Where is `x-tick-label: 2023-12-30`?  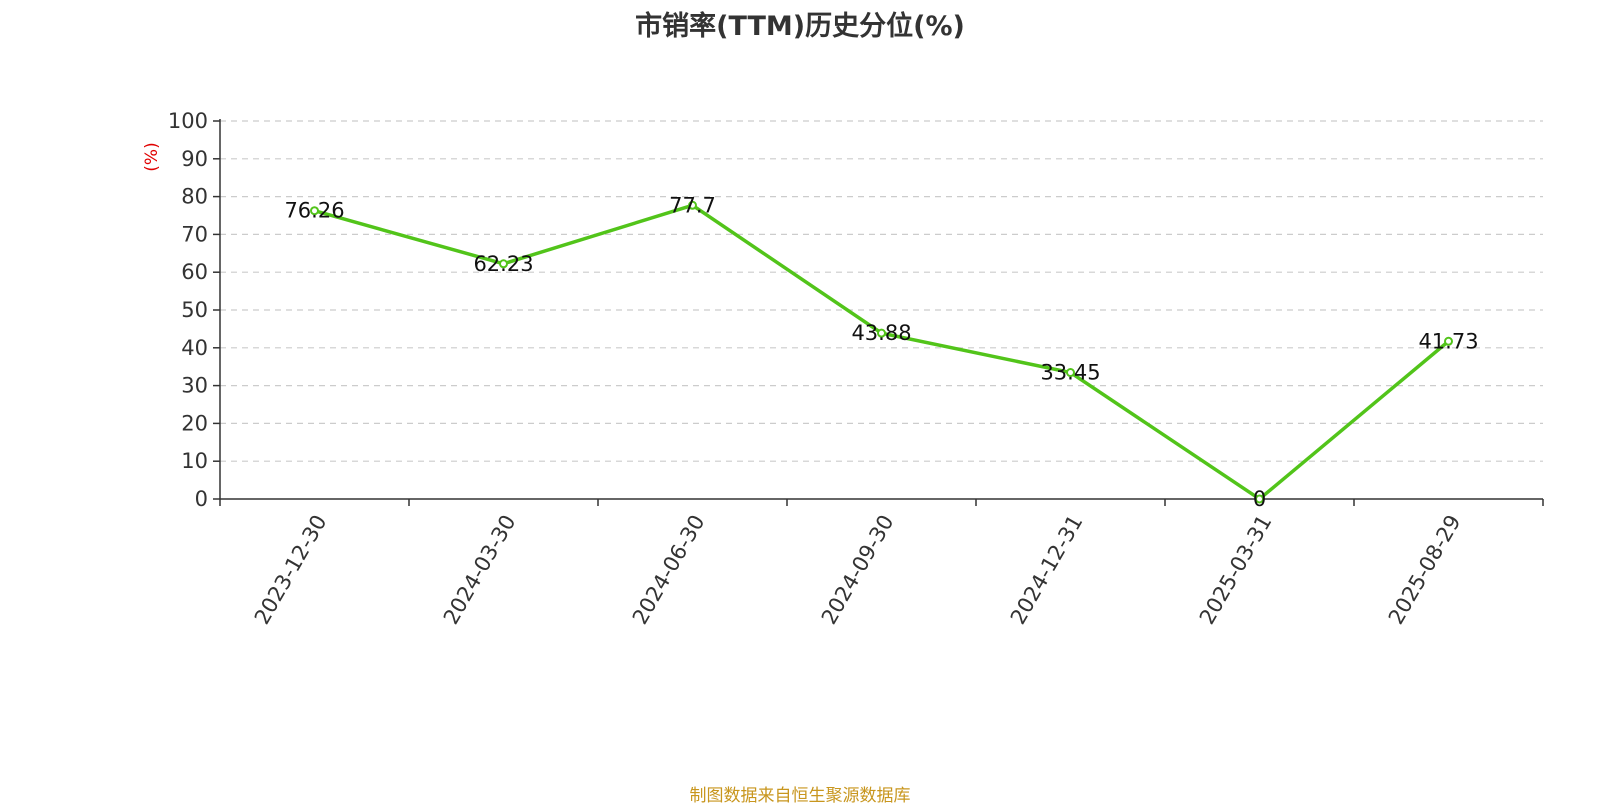 x-tick-label: 2023-12-30 is located at coordinates (291, 570).